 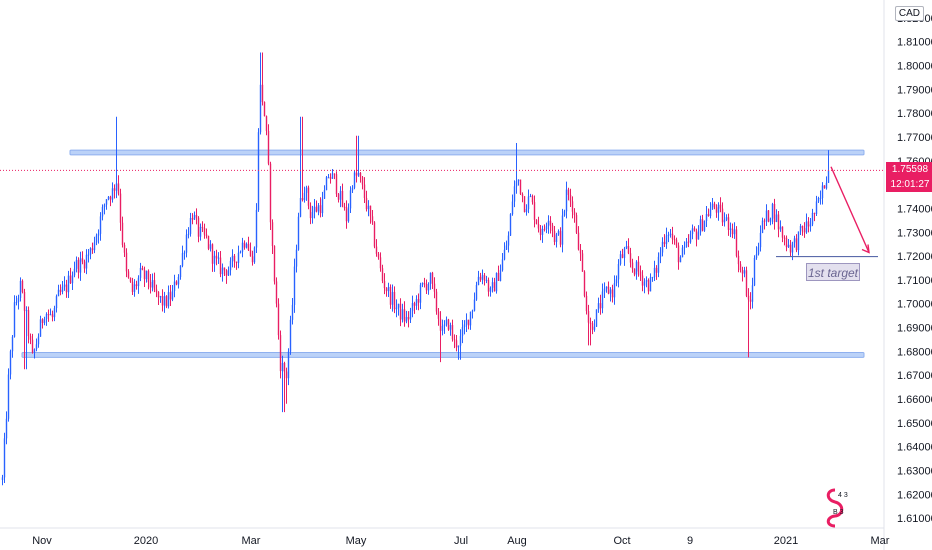 I want to click on logo-line2: B 3, so click(x=838, y=512).